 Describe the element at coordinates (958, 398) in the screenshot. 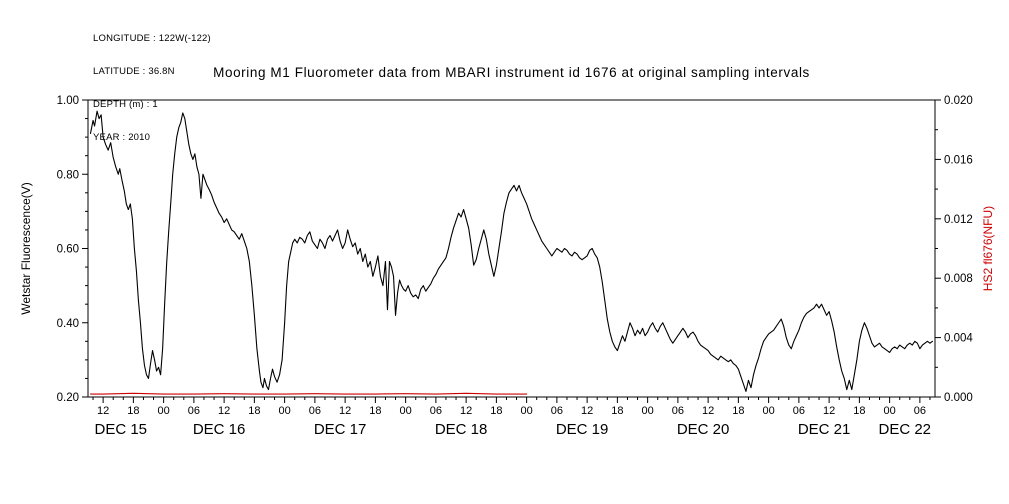

I see `y-right-tick-label: 0.000` at that location.